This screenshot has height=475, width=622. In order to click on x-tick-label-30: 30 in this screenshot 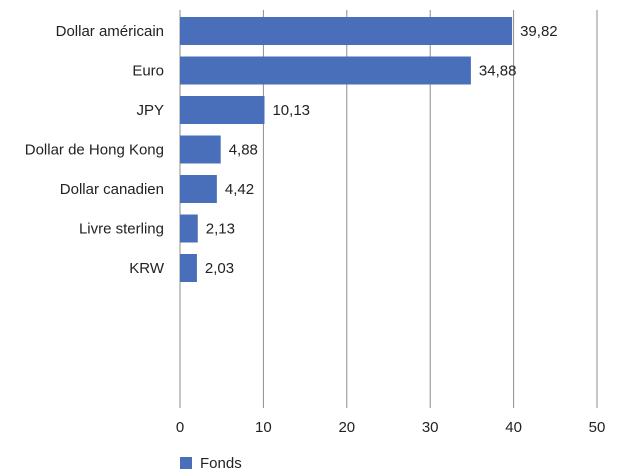, I will do `click(430, 427)`.